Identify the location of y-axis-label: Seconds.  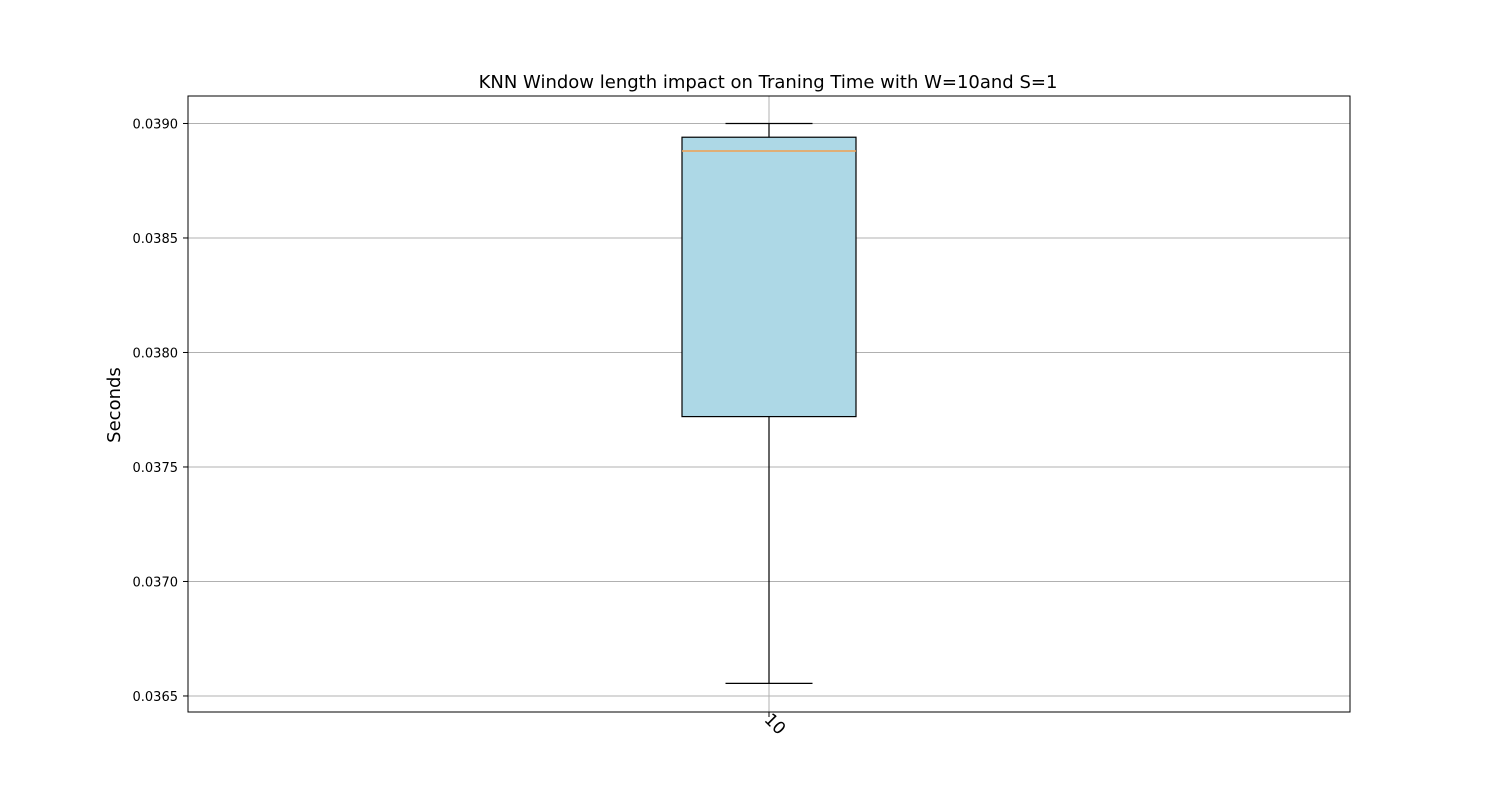
(114, 405).